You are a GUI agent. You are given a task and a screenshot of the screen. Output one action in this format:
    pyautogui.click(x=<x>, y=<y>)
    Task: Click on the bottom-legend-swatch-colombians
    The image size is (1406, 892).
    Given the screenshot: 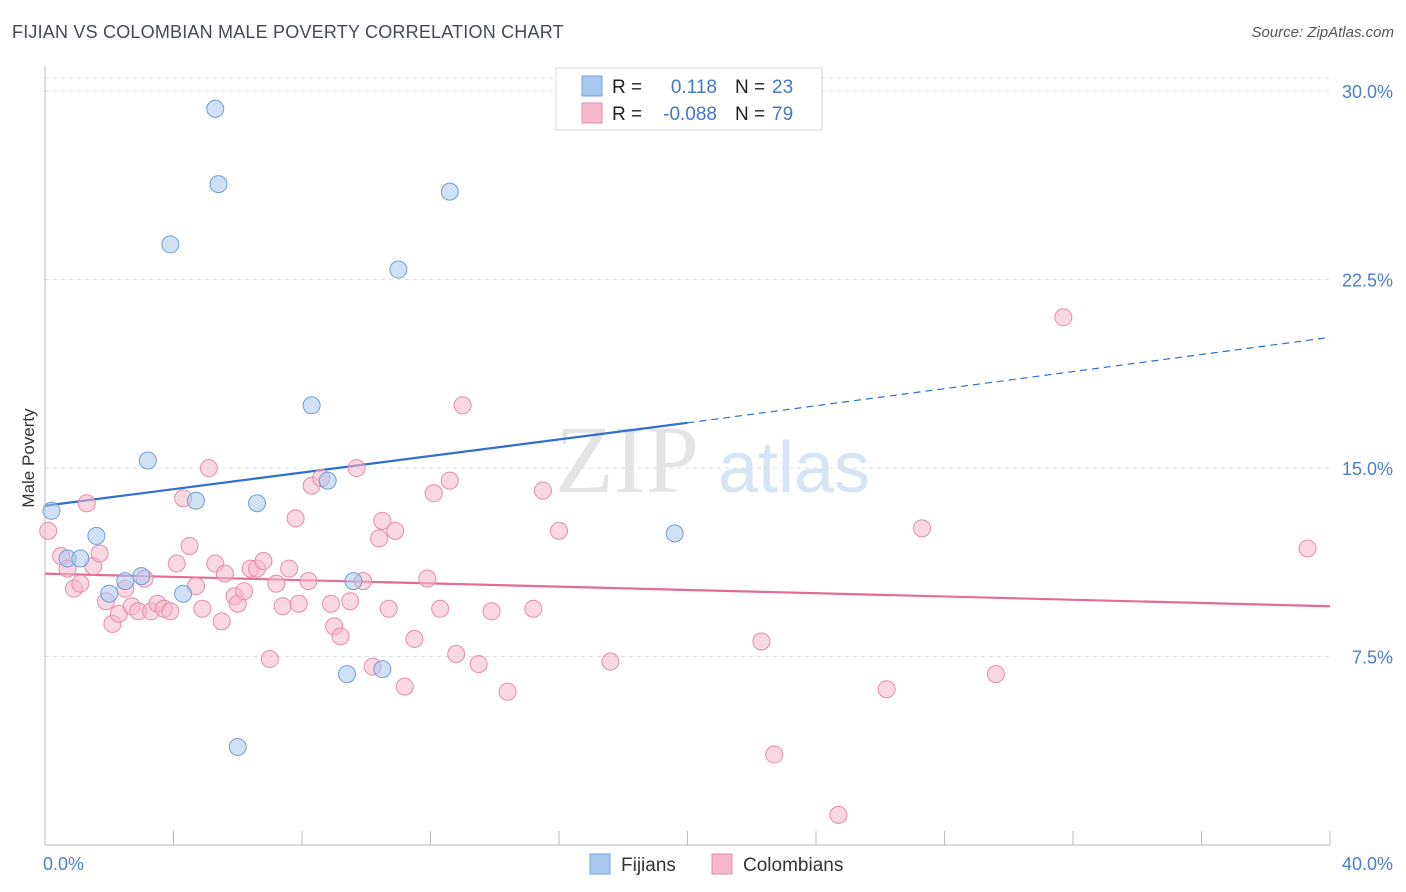 What is the action you would take?
    pyautogui.click(x=722, y=864)
    